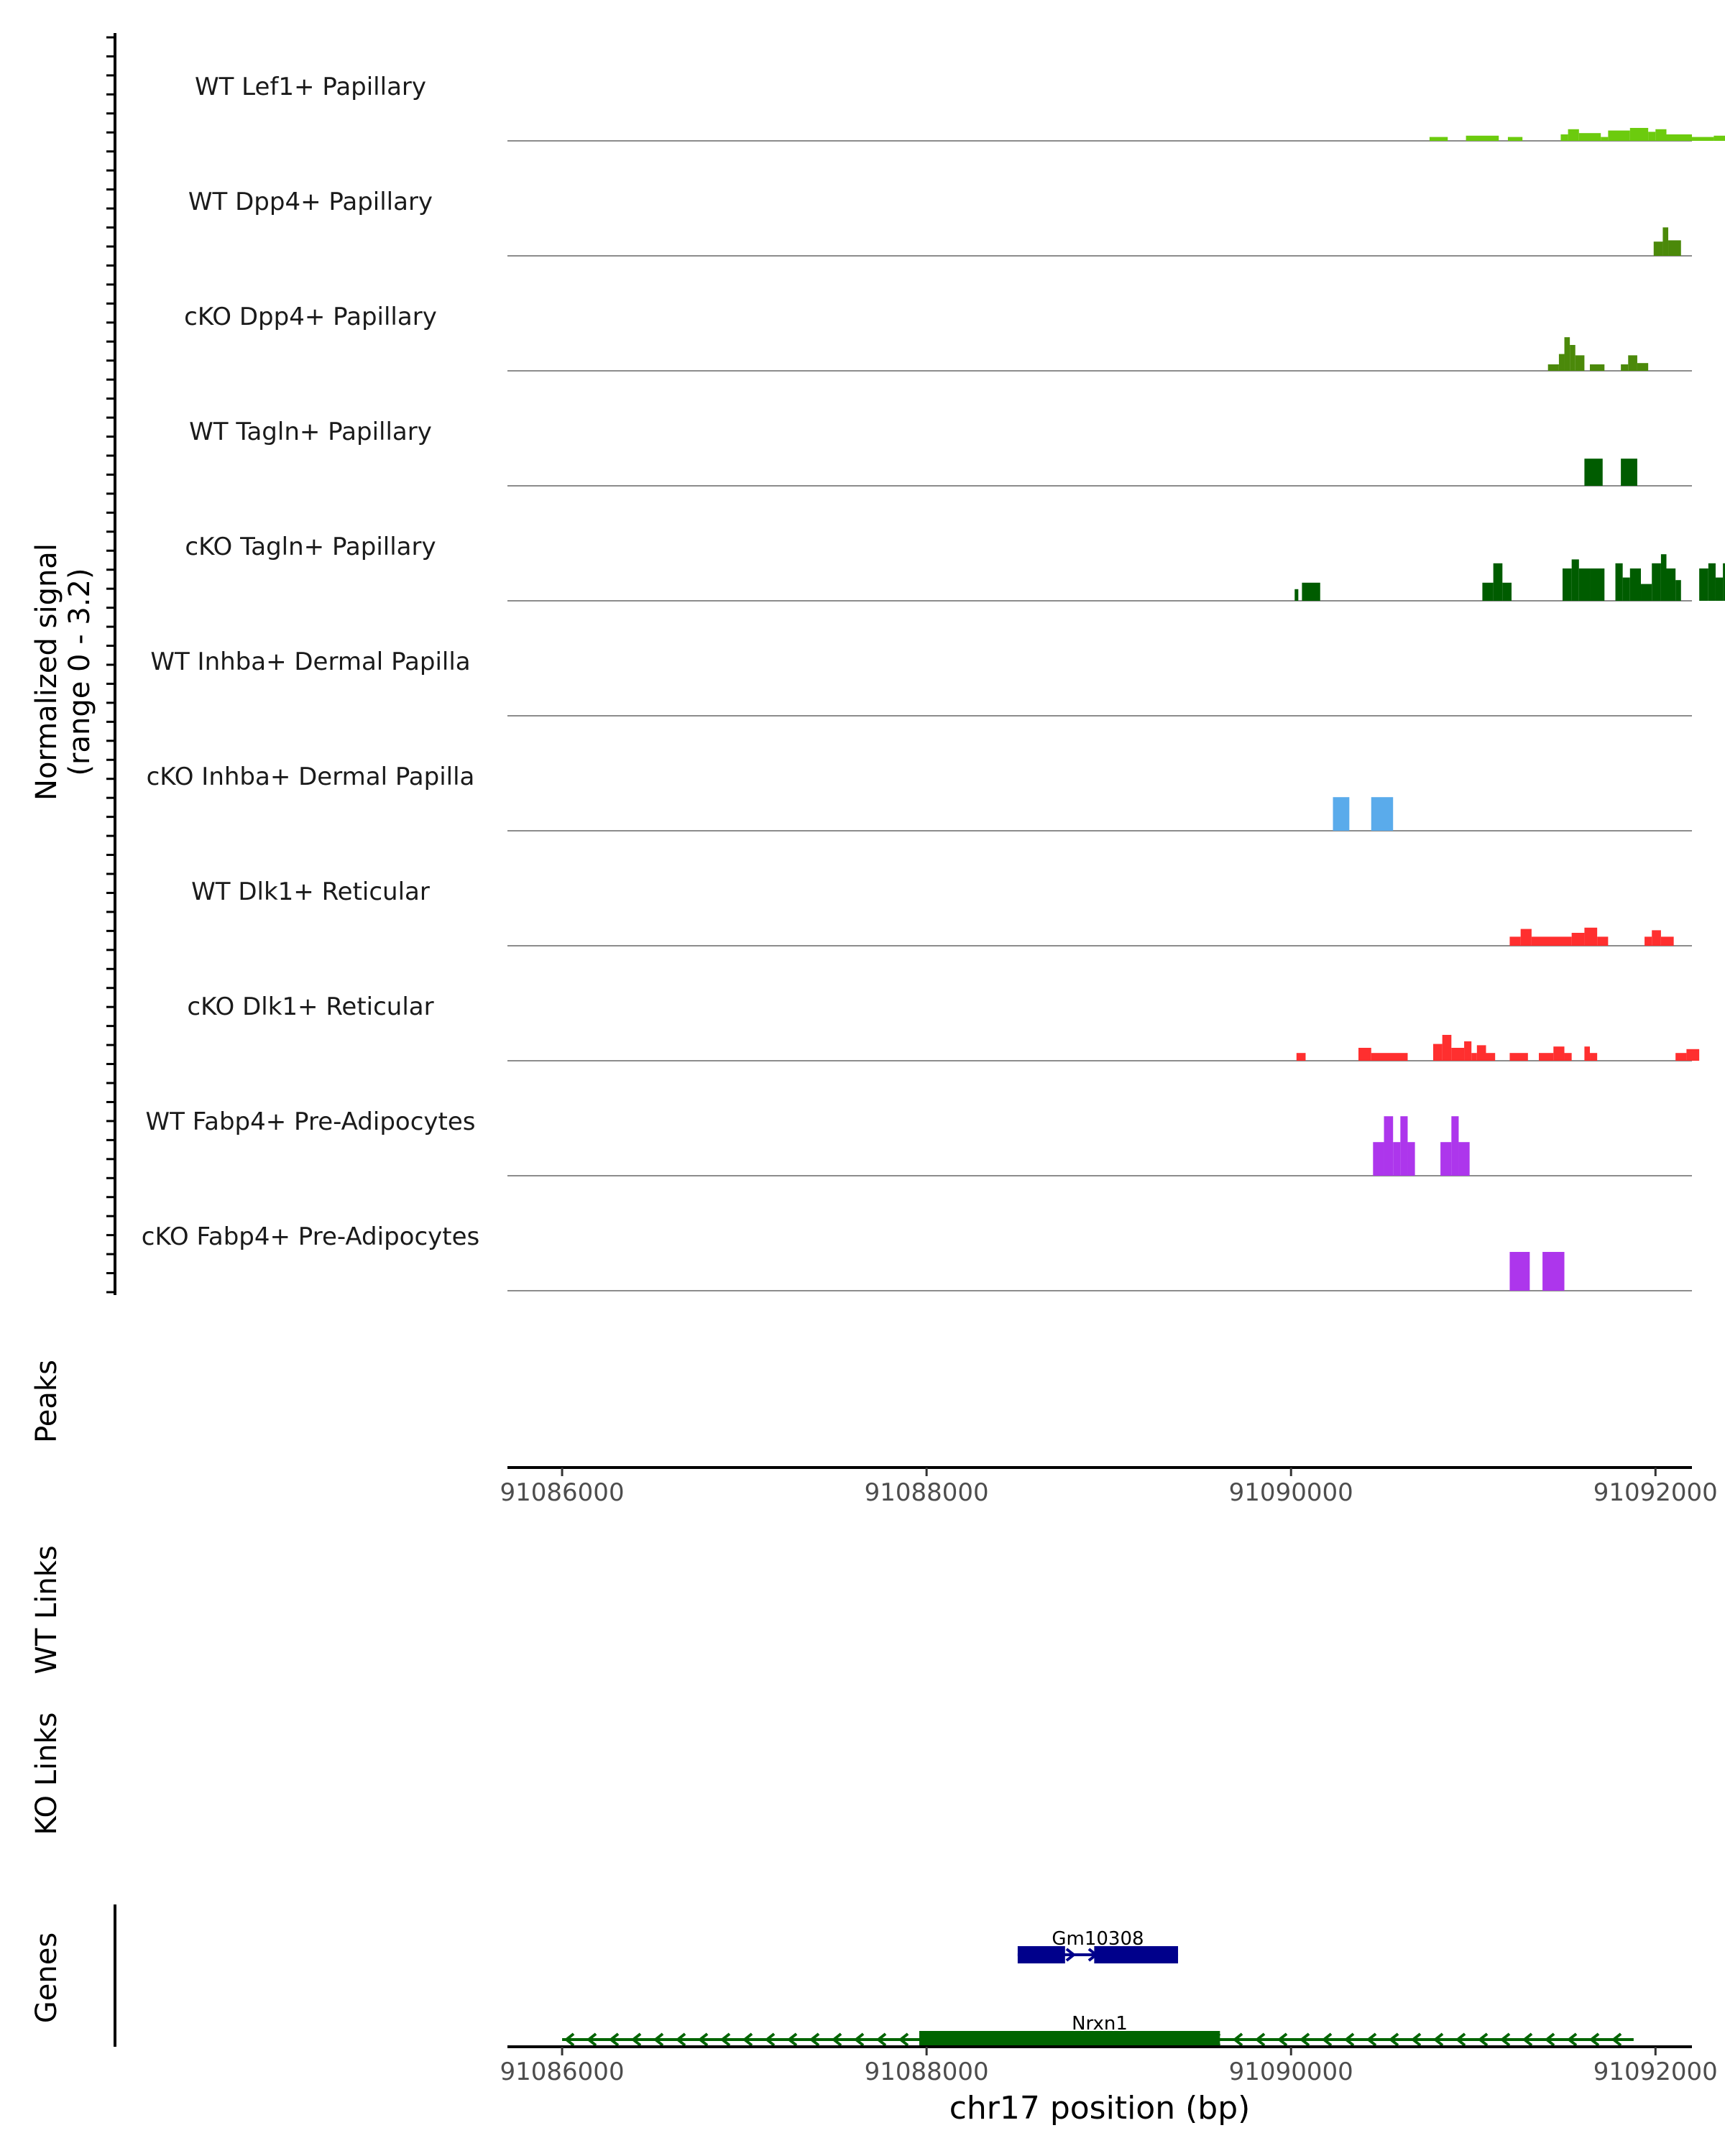 The image size is (1725, 2156). I want to click on gene: Gm10308, so click(1098, 1945).